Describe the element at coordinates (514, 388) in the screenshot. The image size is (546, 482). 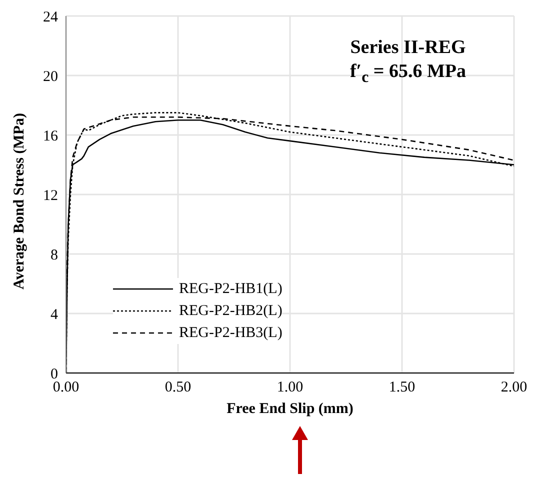
I see `x-tick-label: 2.00` at that location.